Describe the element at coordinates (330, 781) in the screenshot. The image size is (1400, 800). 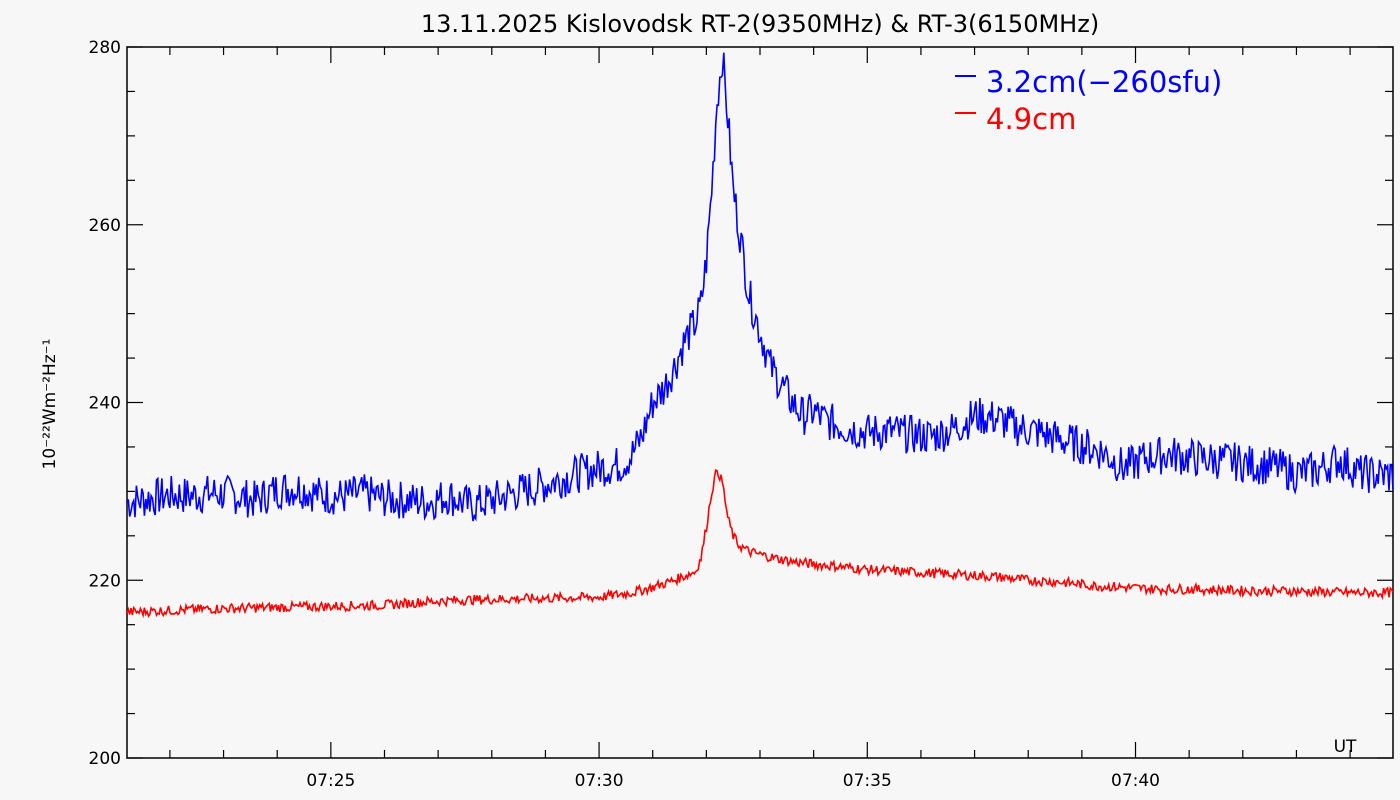
I see `x-tick-label: 07:25` at that location.